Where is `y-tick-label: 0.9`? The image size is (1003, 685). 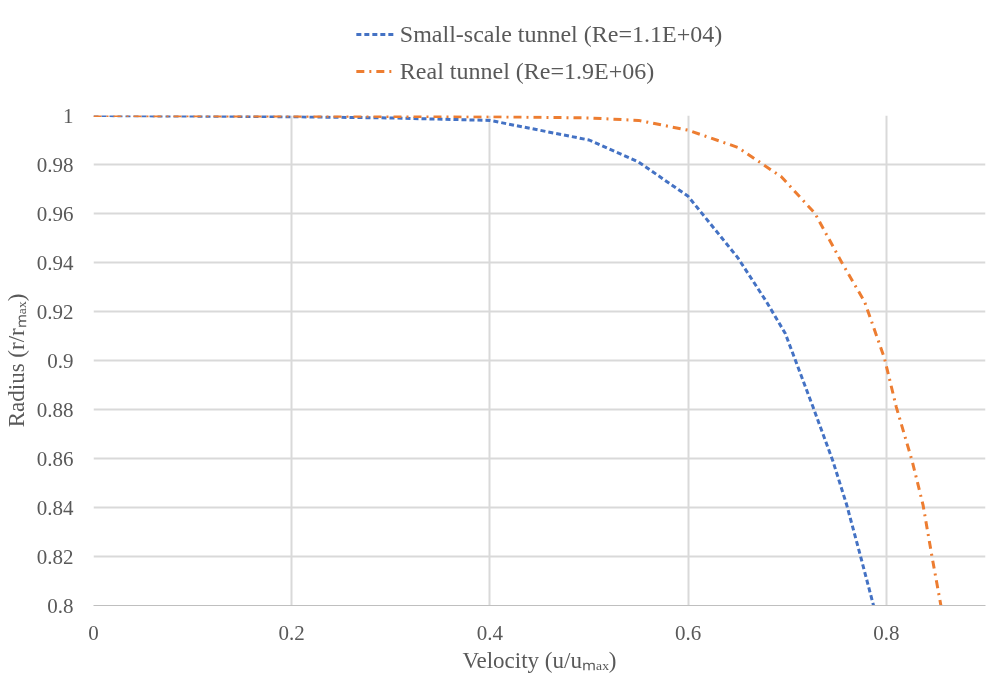
y-tick-label: 0.9 is located at coordinates (60, 360).